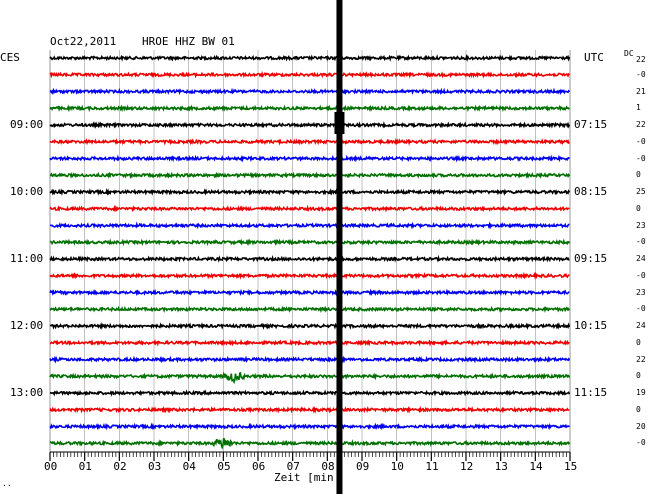 The image size is (650, 494). Describe the element at coordinates (293, 466) in the screenshot. I see `x-tick-label-07: 07` at that location.